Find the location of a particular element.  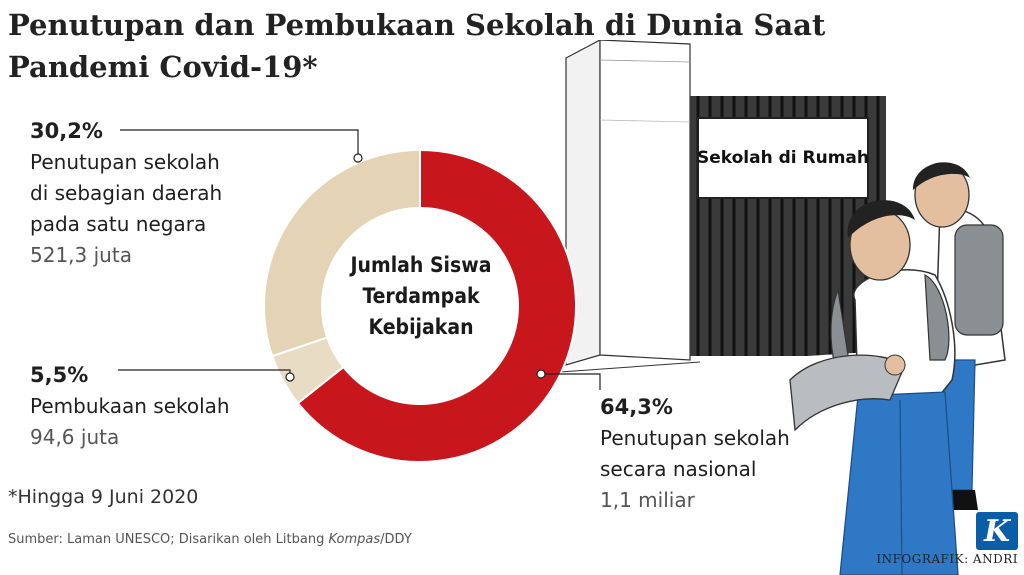

leader-dot-partial is located at coordinates (358, 158).